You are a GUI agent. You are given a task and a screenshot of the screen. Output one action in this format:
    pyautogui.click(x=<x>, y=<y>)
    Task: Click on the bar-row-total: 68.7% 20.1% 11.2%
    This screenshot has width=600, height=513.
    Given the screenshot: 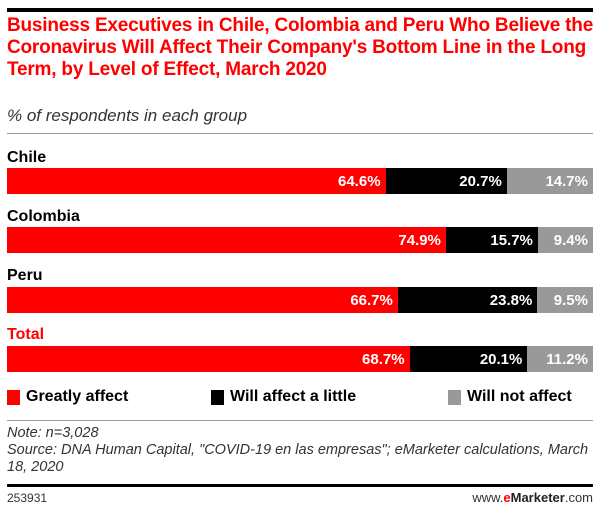 What is the action you would take?
    pyautogui.click(x=300, y=359)
    